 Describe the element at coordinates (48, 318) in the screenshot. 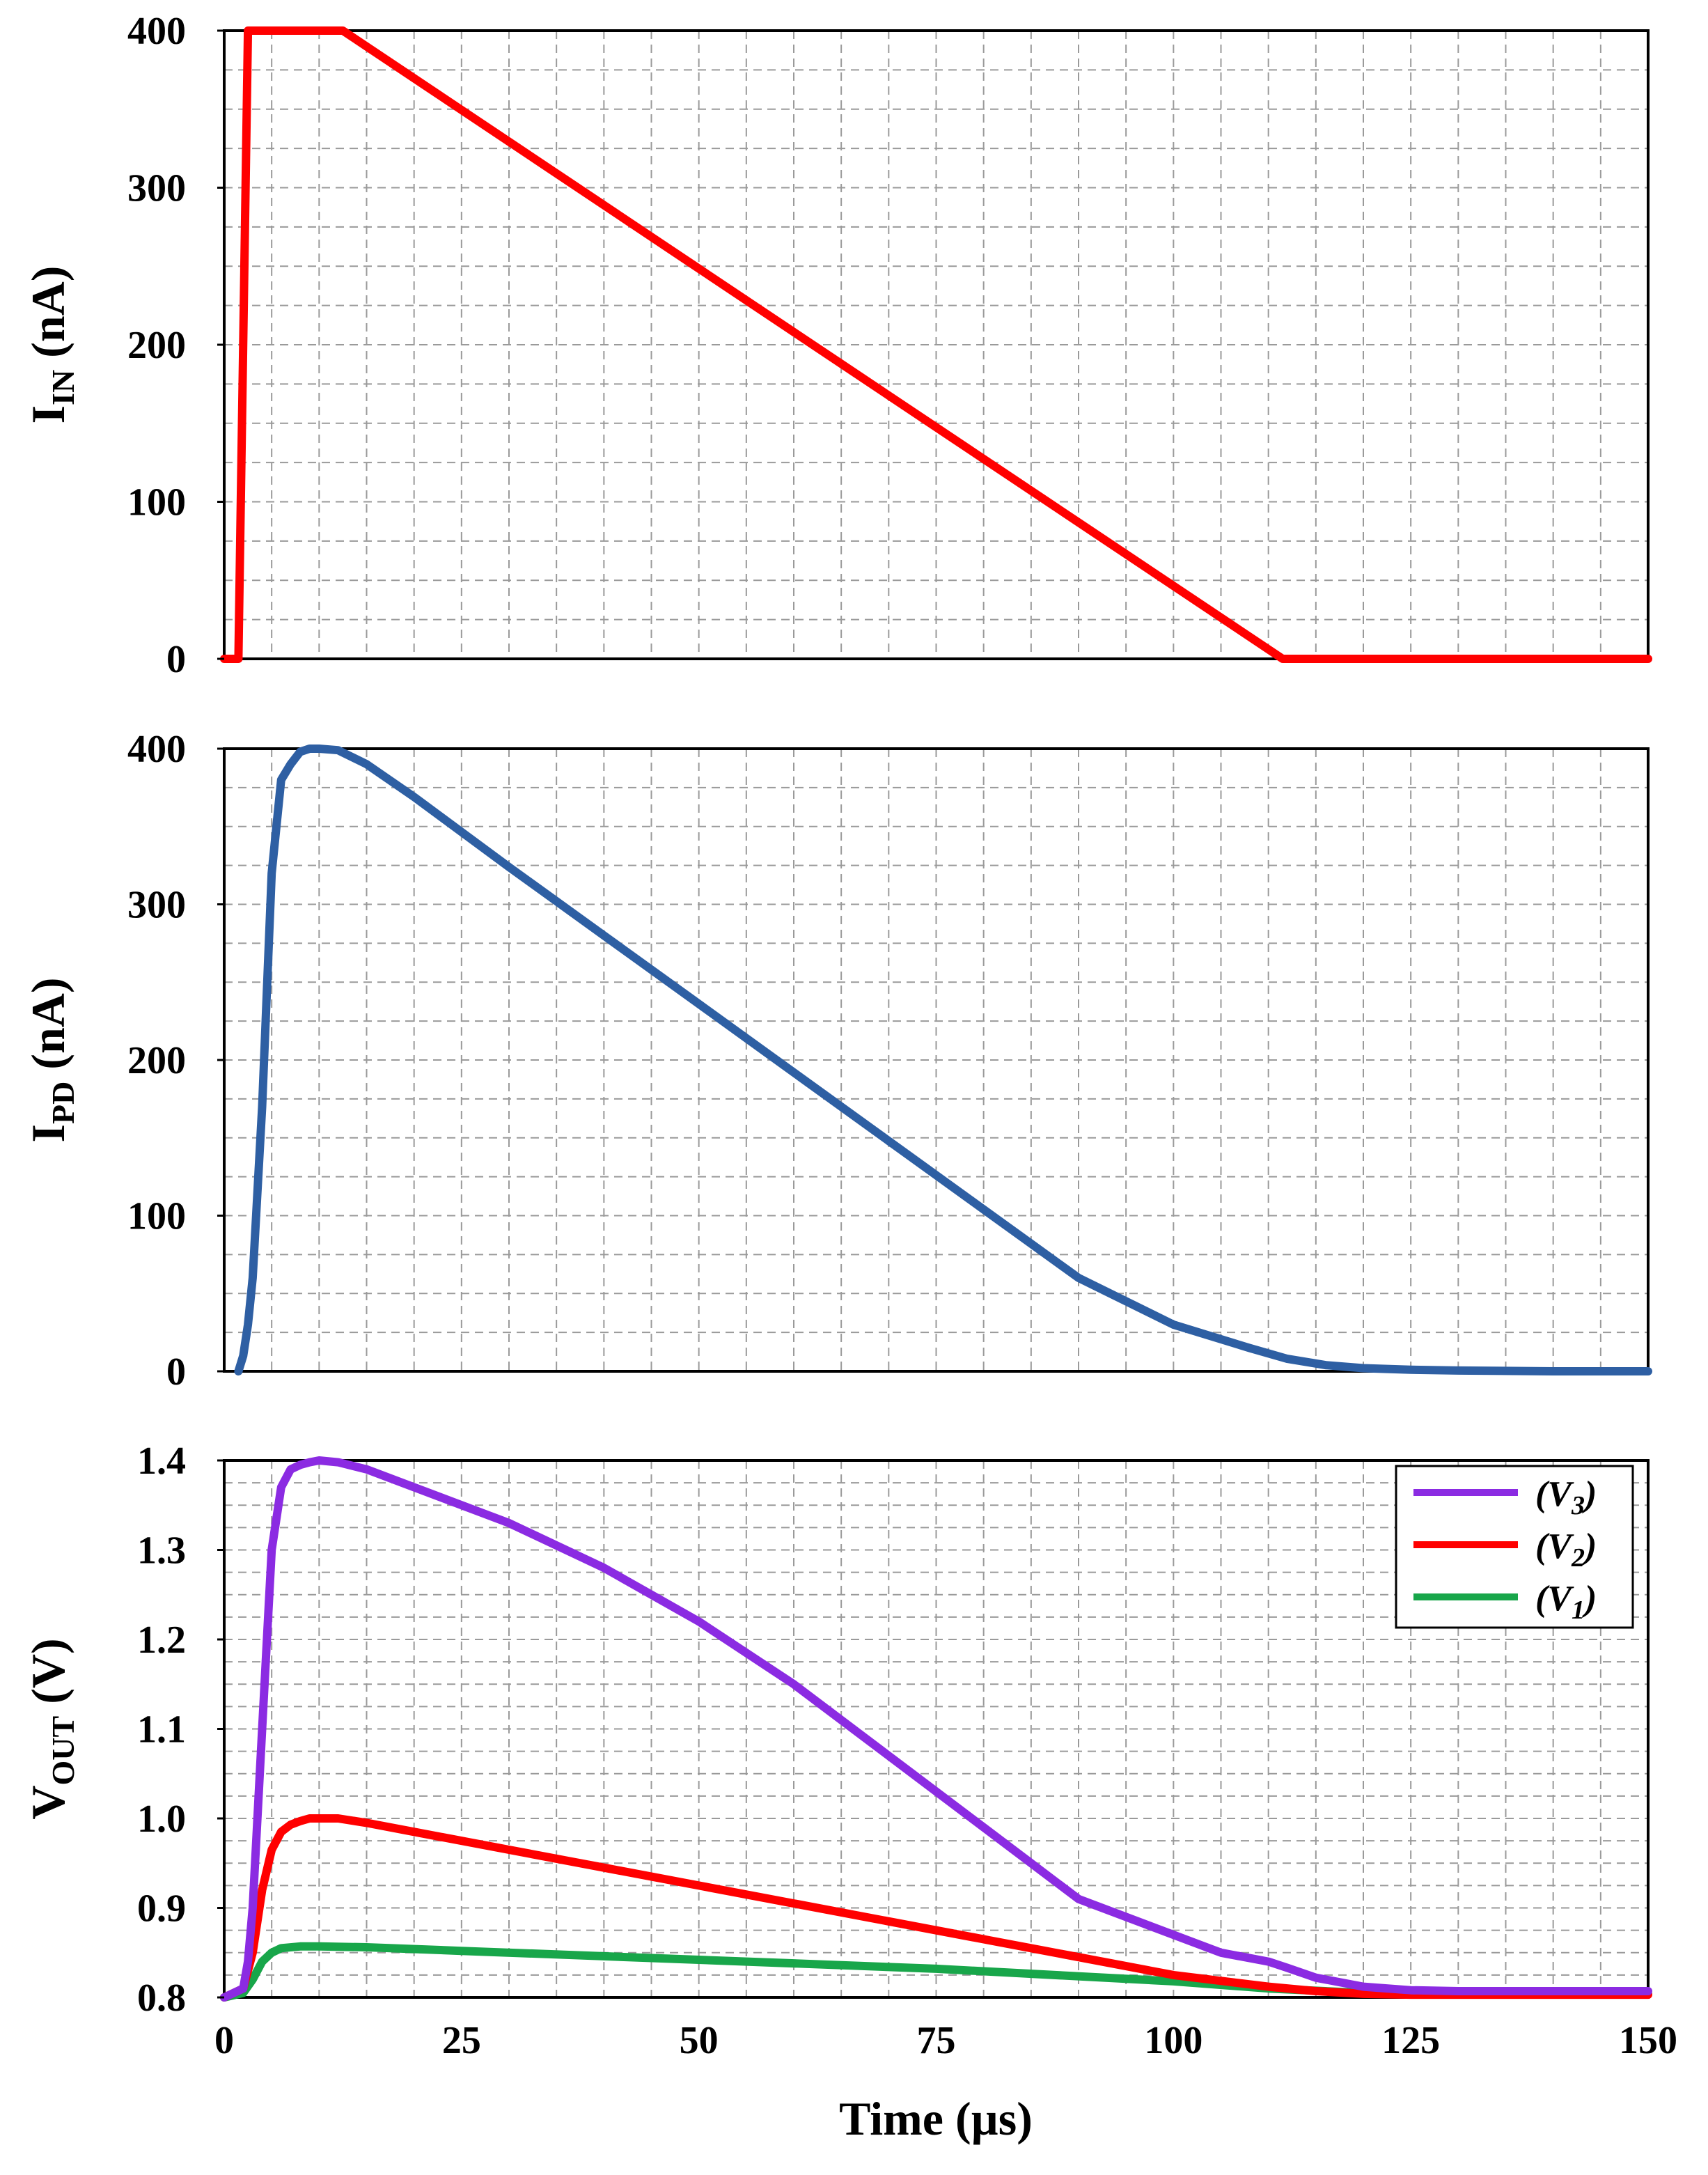

I see `iin-y-label-unit: (nA)` at that location.